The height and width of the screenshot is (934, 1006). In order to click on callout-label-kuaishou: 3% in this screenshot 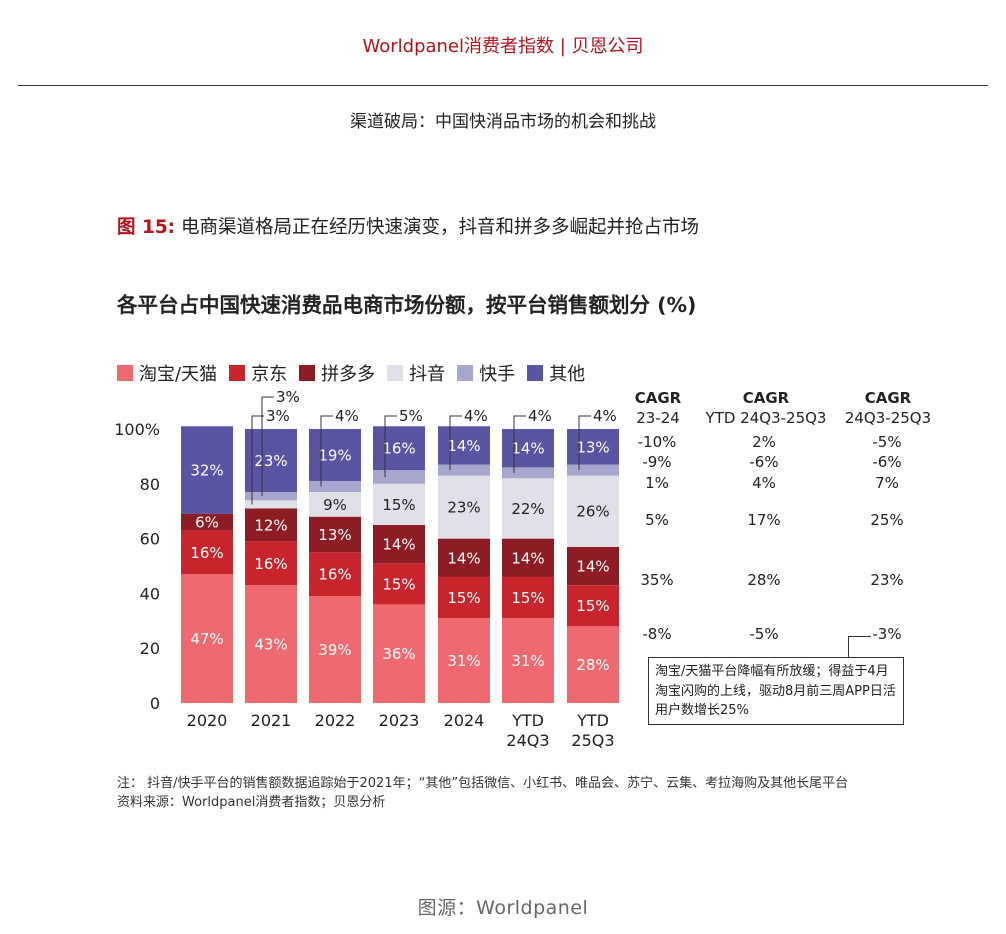, I will do `click(288, 397)`.